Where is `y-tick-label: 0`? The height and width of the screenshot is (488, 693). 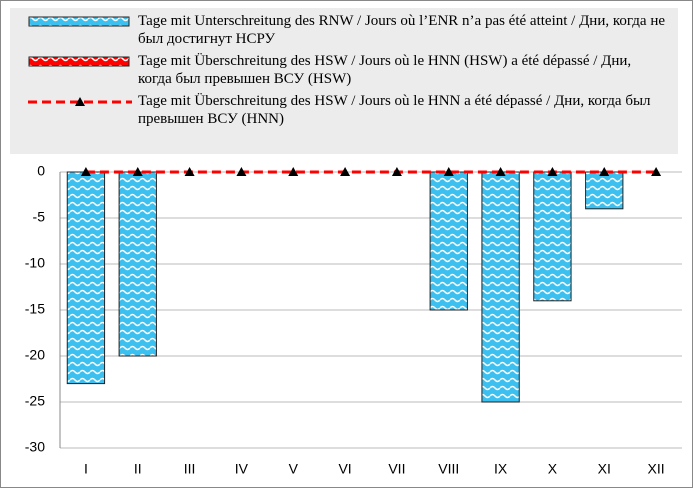 y-tick-label: 0 is located at coordinates (41, 171).